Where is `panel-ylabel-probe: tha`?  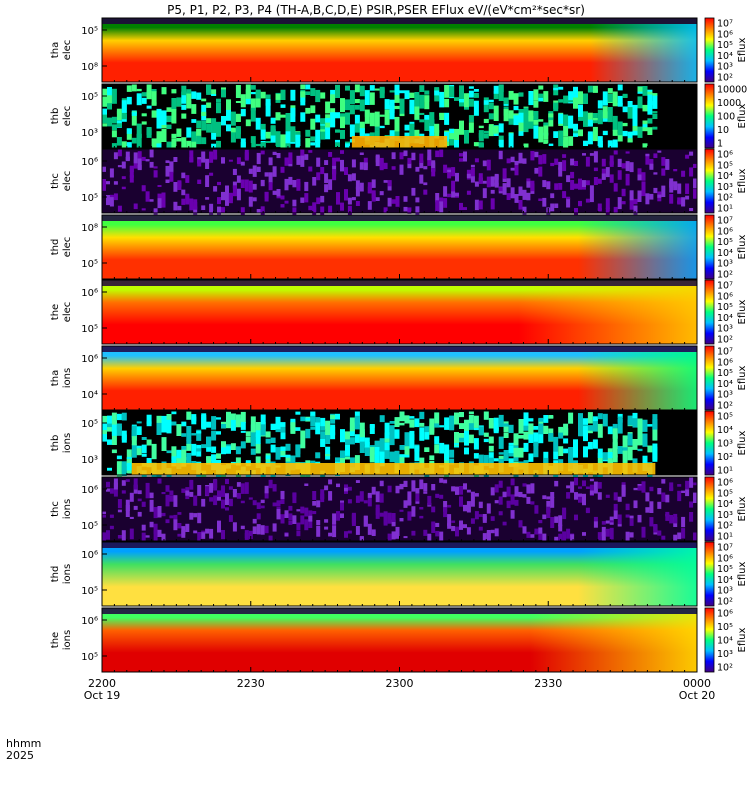
panel-ylabel-probe: tha is located at coordinates (55, 50).